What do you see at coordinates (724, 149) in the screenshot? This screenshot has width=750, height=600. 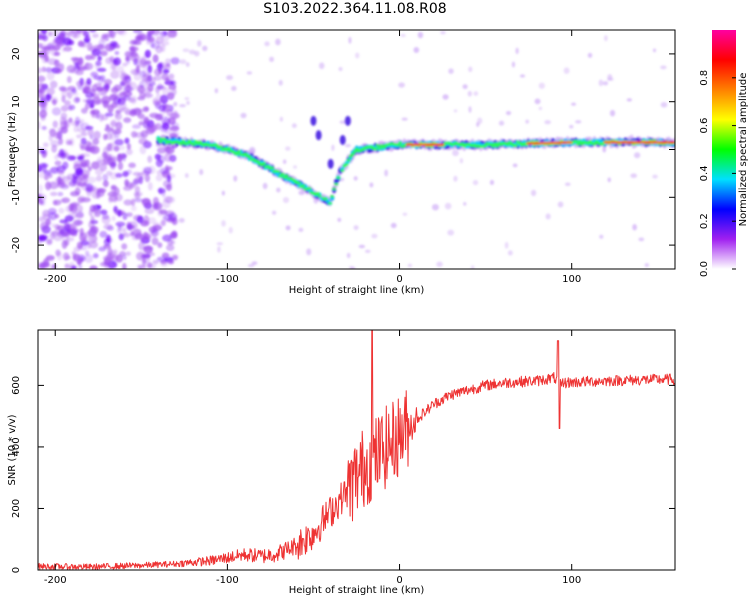 I see `colorbar-gradient` at bounding box center [724, 149].